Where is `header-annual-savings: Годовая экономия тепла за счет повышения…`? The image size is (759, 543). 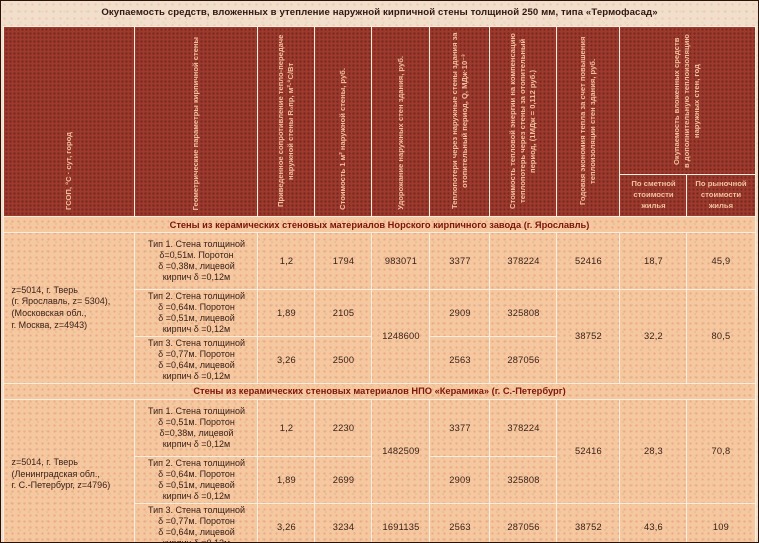 header-annual-savings: Годовая экономия тепла за счет повышения… is located at coordinates (588, 121).